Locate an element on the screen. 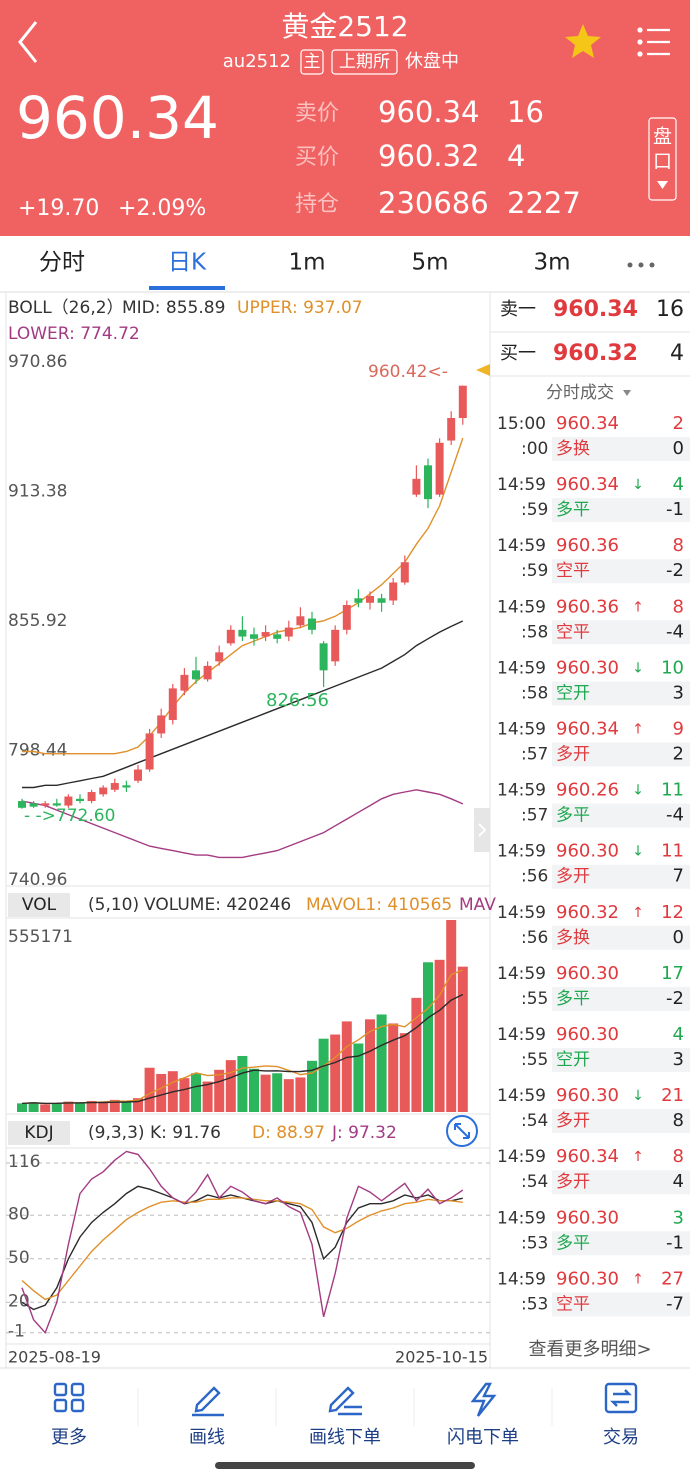 This screenshot has width=690, height=1478. trade-type: 多开 is located at coordinates (573, 1121).